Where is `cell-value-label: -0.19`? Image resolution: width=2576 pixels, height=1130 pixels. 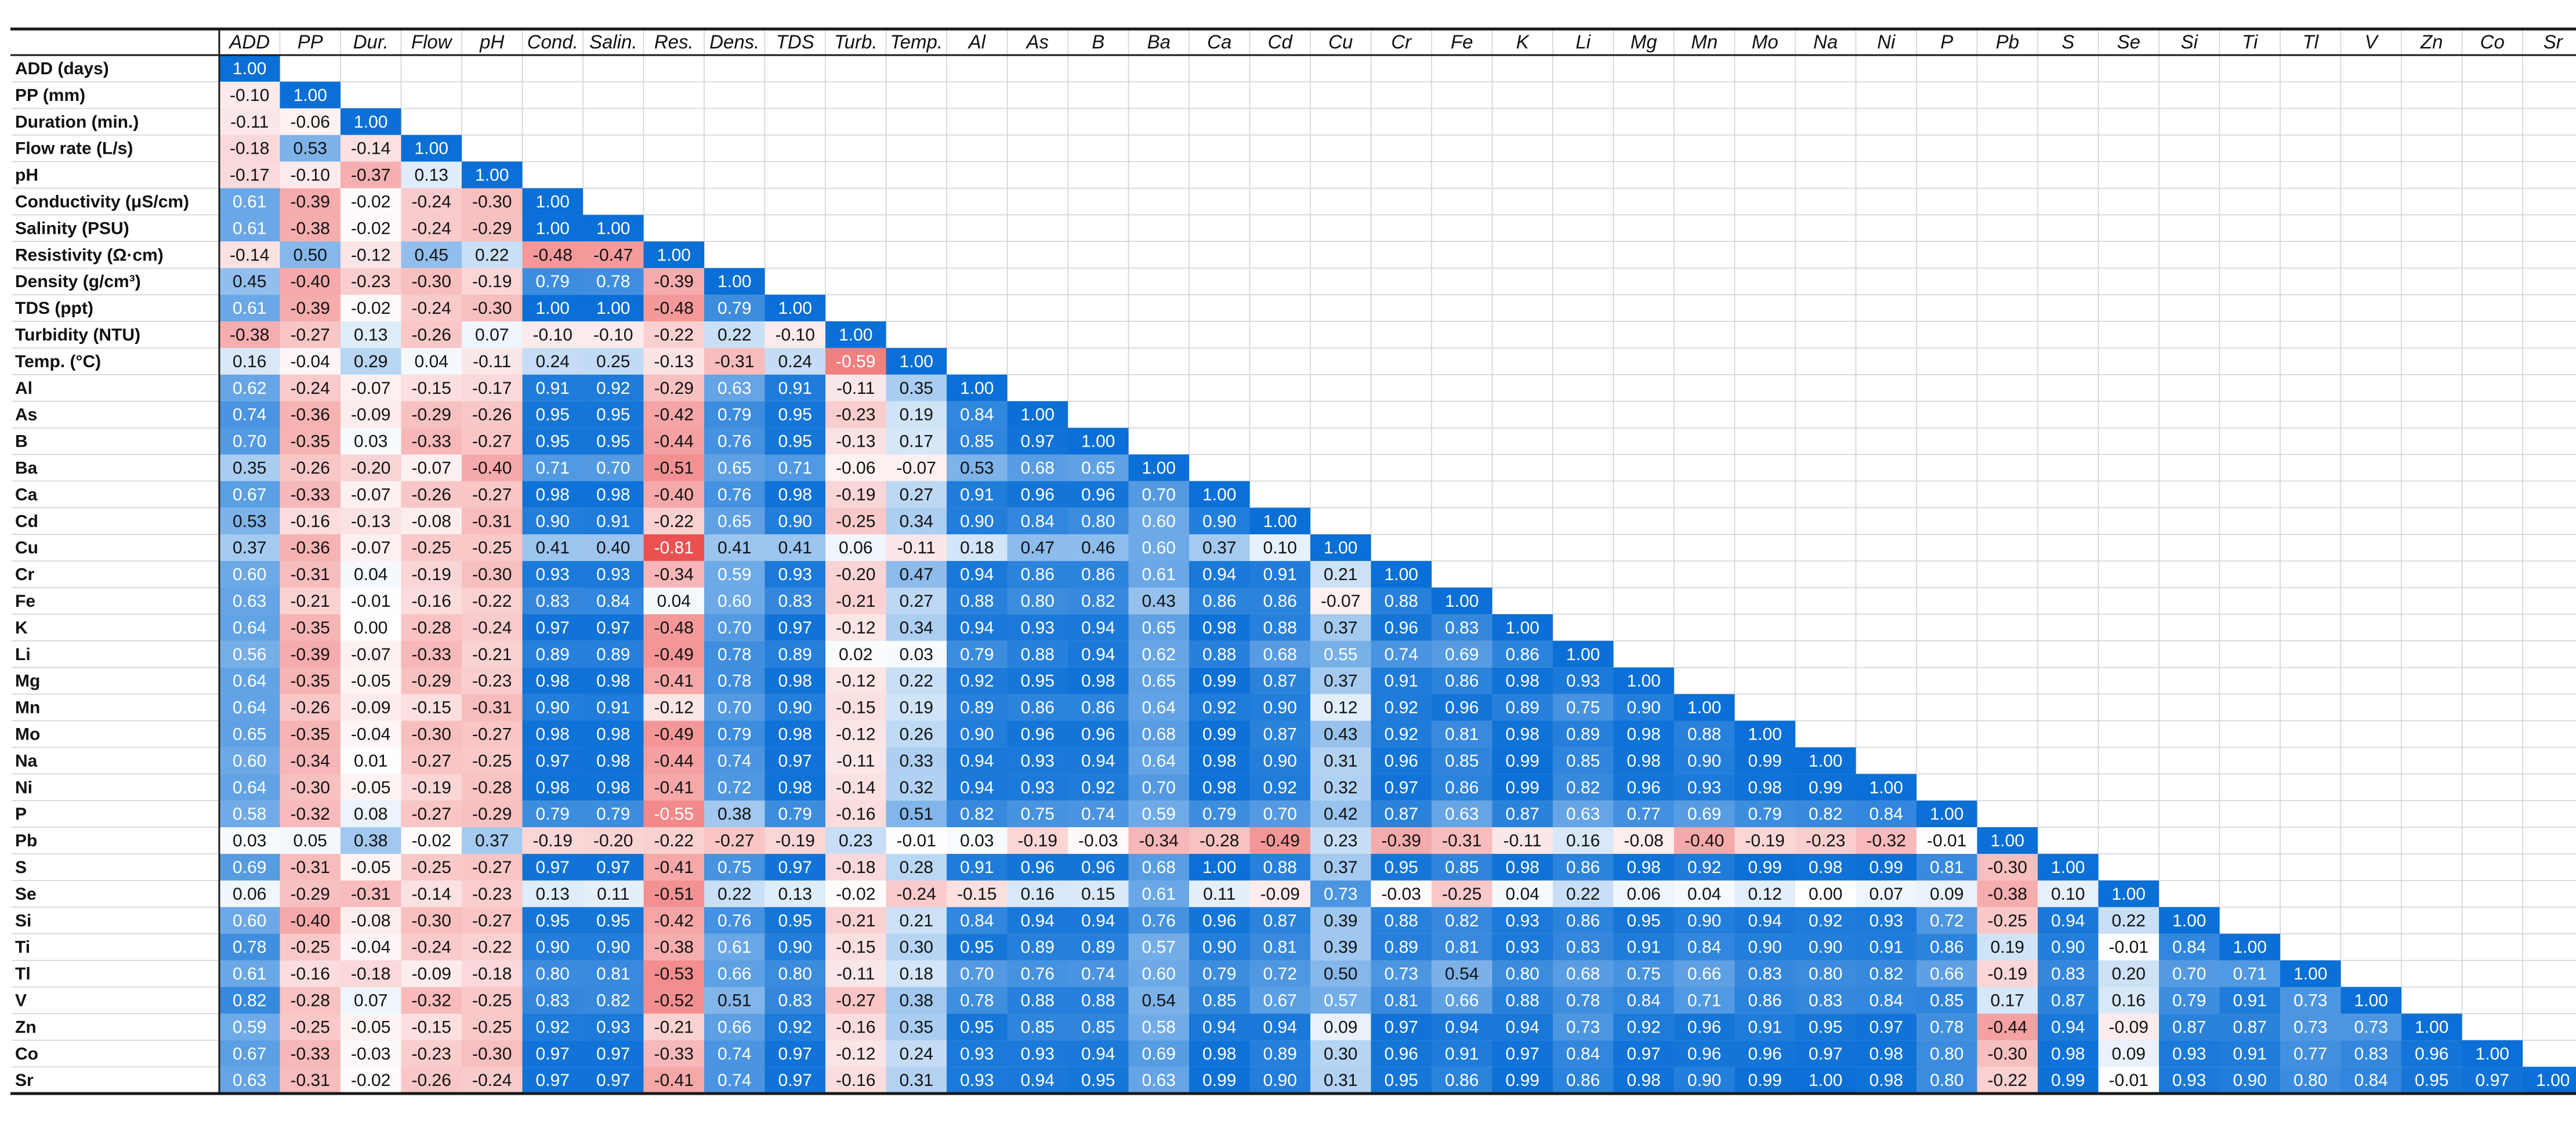 cell-value-label: -0.19 is located at coordinates (492, 281).